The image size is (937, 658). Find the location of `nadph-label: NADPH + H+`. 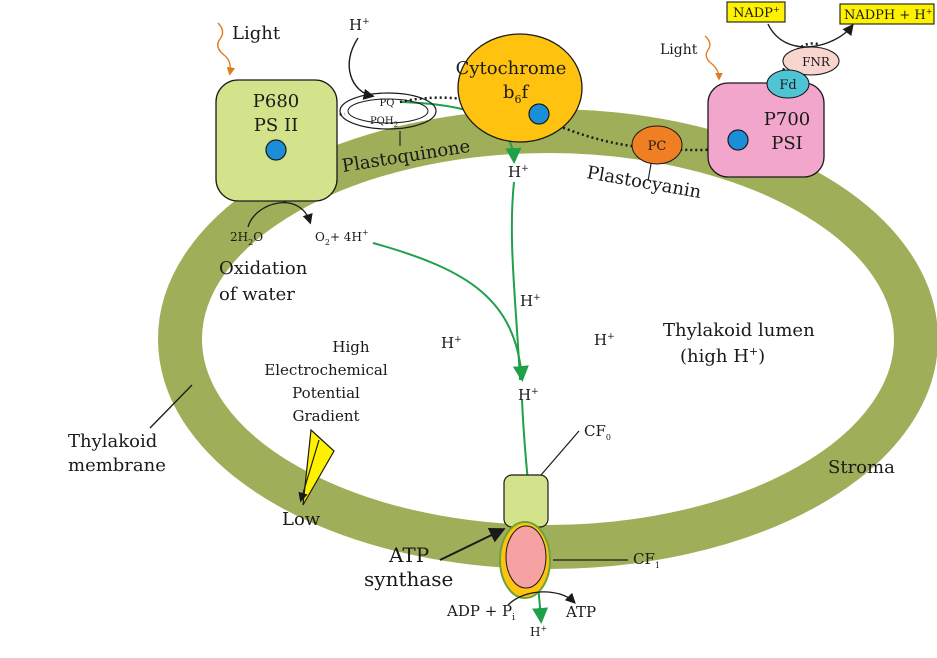

nadph-label: NADPH + H+ is located at coordinates (888, 15).